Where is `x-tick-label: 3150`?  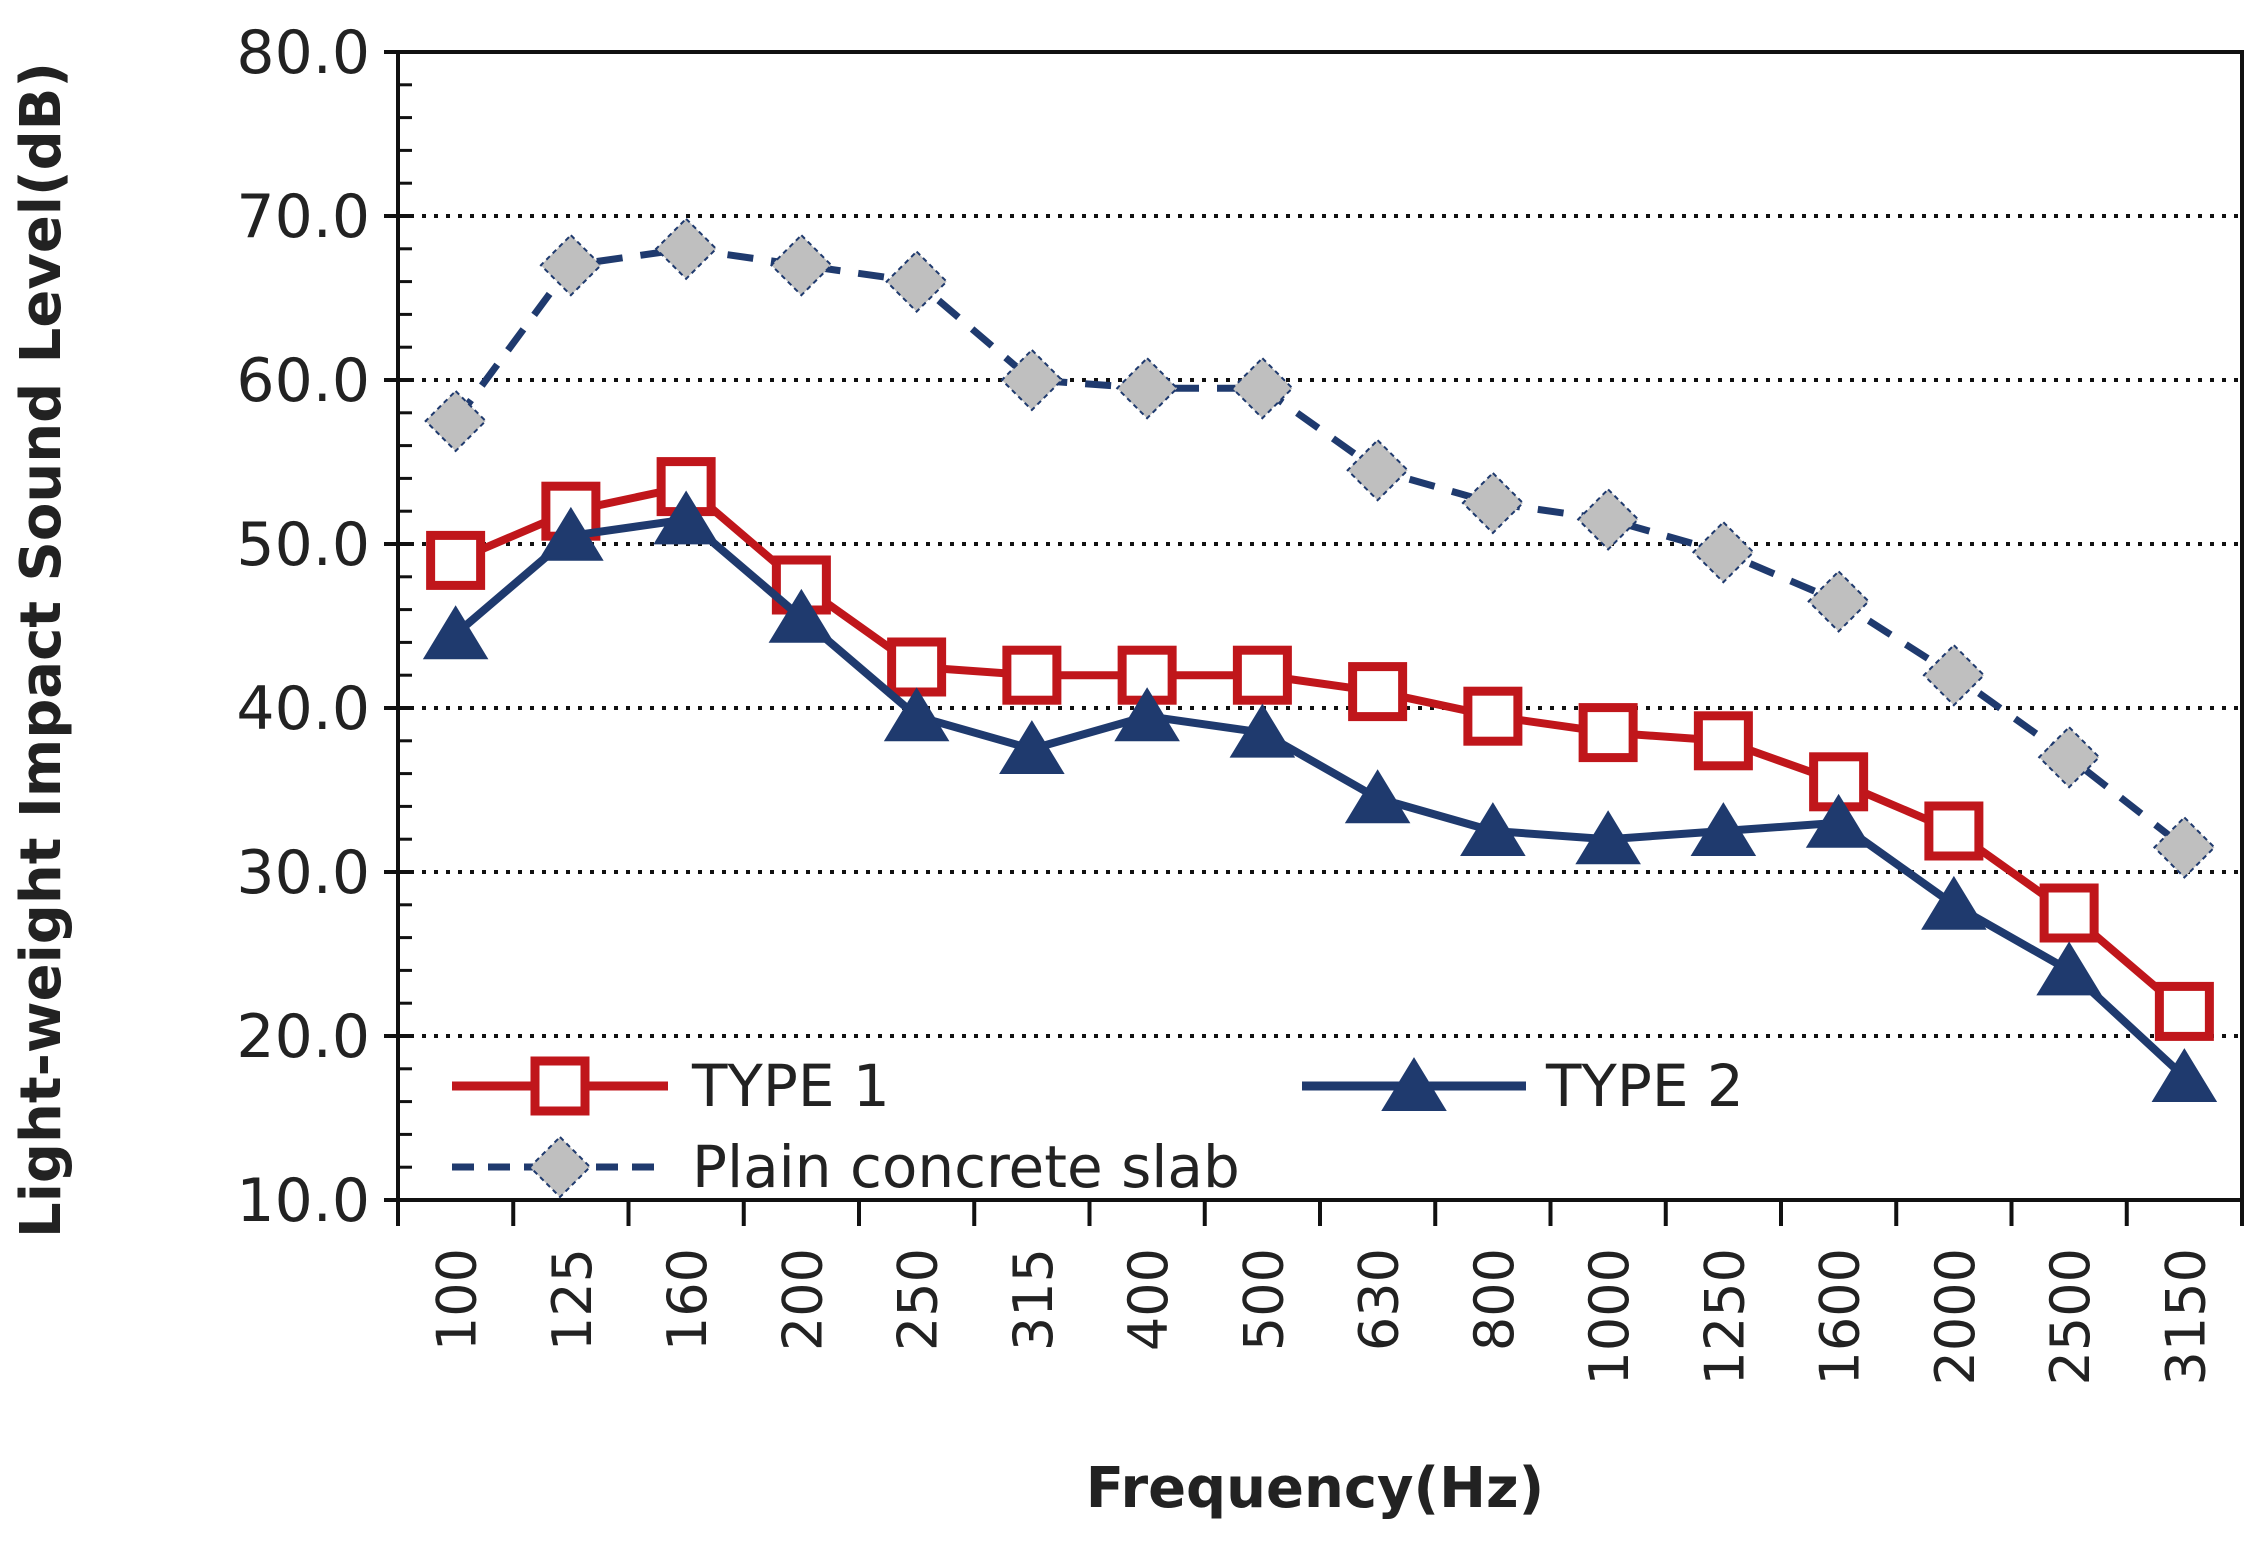 x-tick-label: 3150 is located at coordinates (2185, 1316).